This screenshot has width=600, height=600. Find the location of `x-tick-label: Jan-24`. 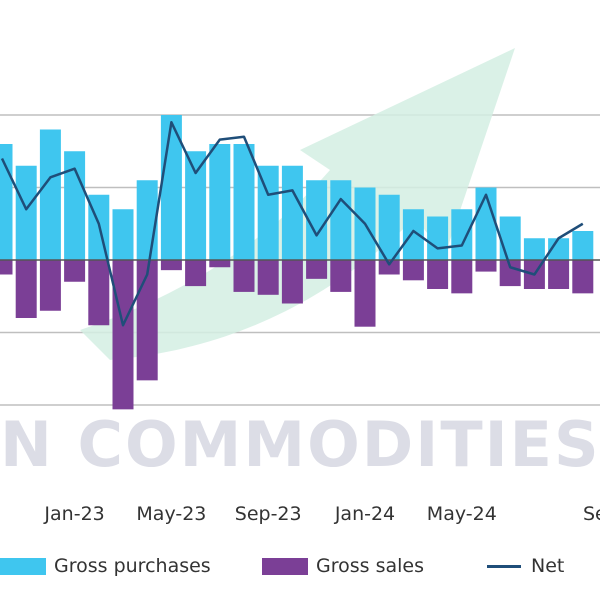

x-tick-label: Jan-24 is located at coordinates (364, 514).